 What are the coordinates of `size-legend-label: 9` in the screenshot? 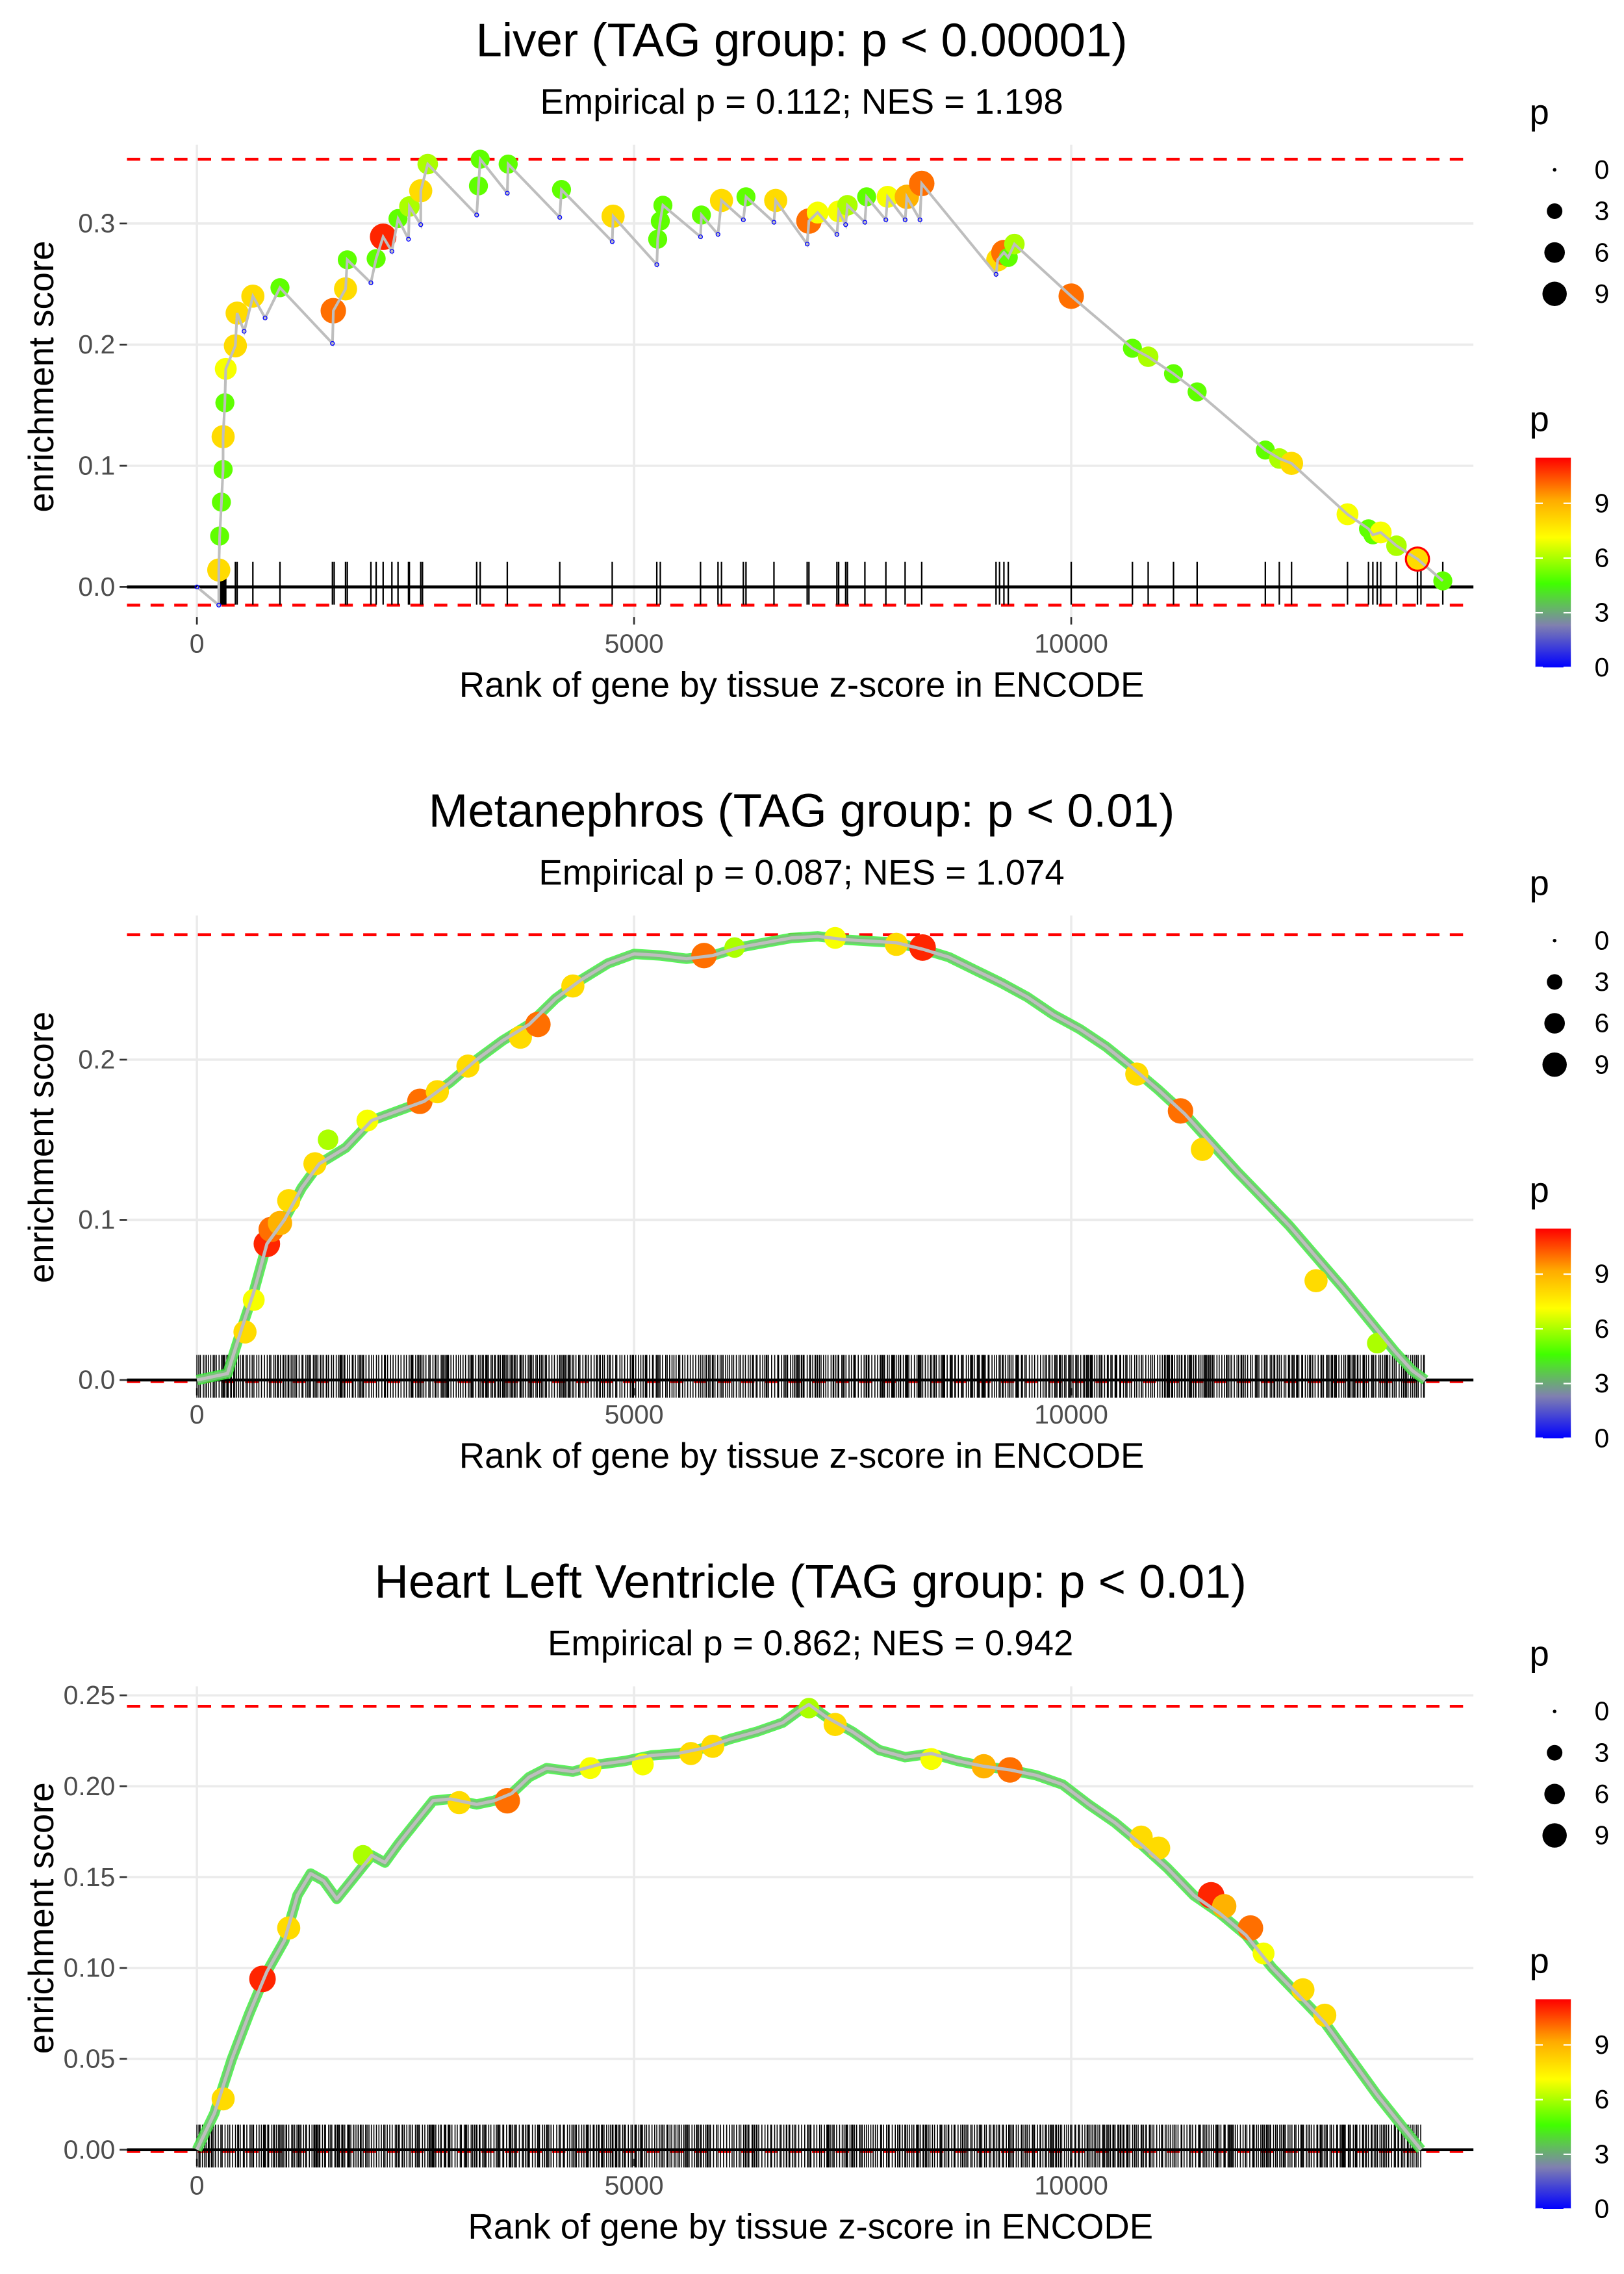 It's located at (1602, 1835).